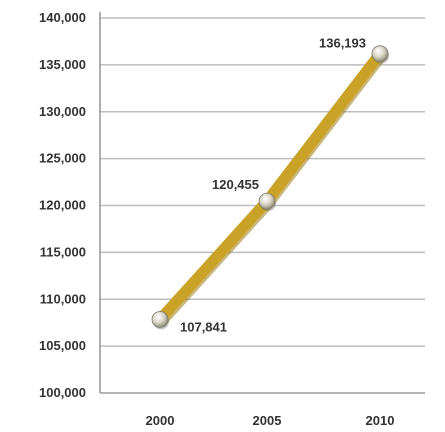 The image size is (445, 432). I want to click on x-axis-tick-labels: 2000 2005 2010, so click(270, 420).